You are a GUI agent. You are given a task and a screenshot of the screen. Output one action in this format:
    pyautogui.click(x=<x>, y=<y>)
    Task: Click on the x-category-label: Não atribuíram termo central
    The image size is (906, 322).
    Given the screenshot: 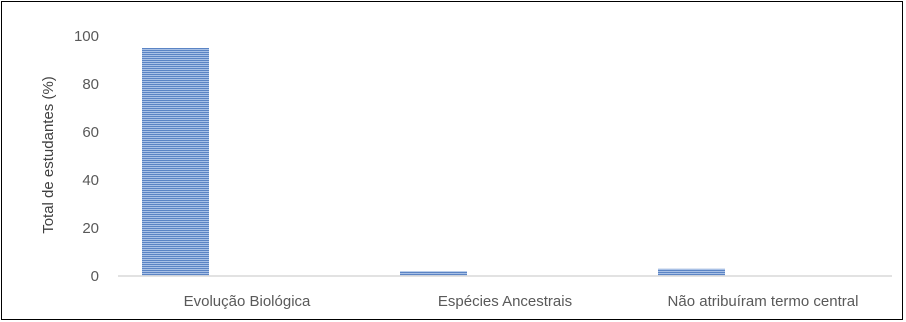 What is the action you would take?
    pyautogui.click(x=763, y=301)
    